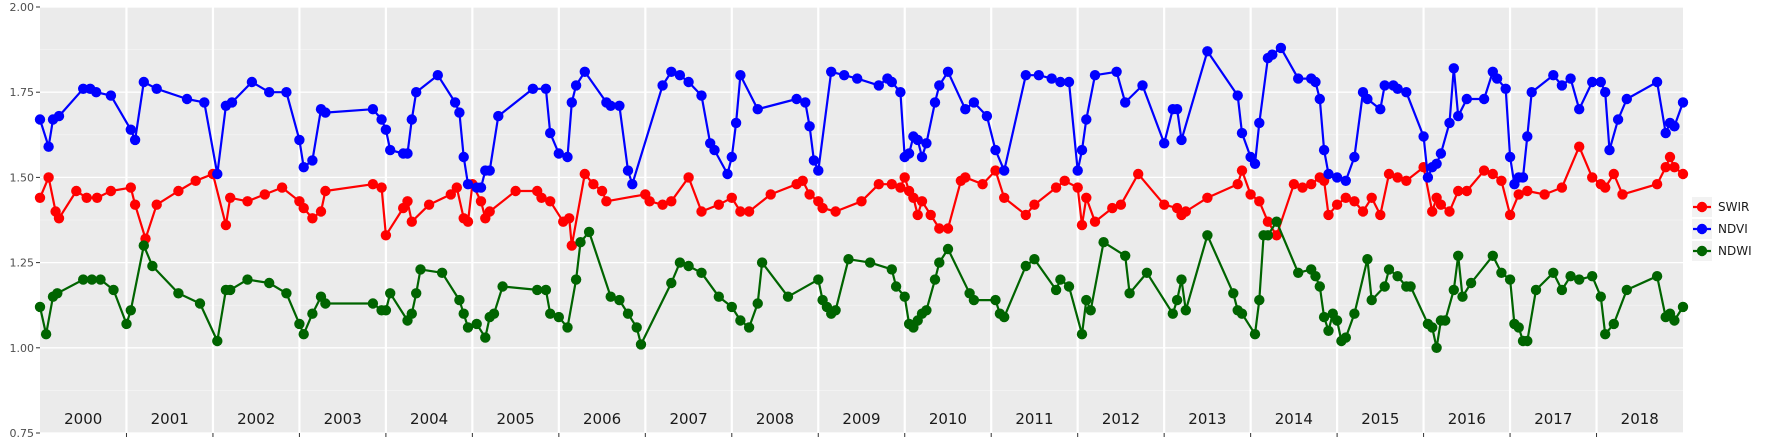  I want to click on year-label: 2017, so click(1553, 419).